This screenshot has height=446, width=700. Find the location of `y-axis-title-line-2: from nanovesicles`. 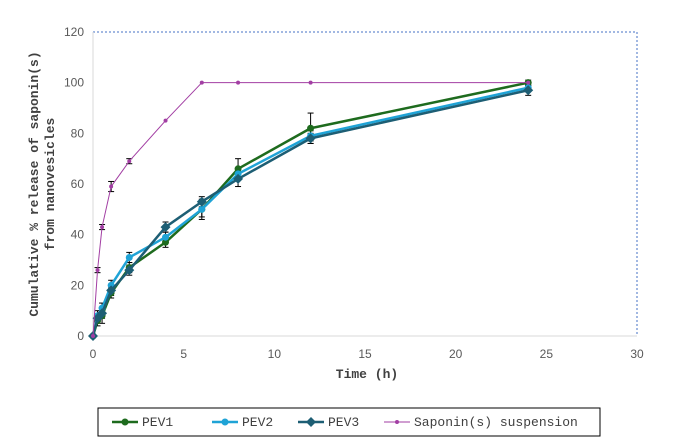

y-axis-title-line-2: from nanovesicles is located at coordinates (50, 183).